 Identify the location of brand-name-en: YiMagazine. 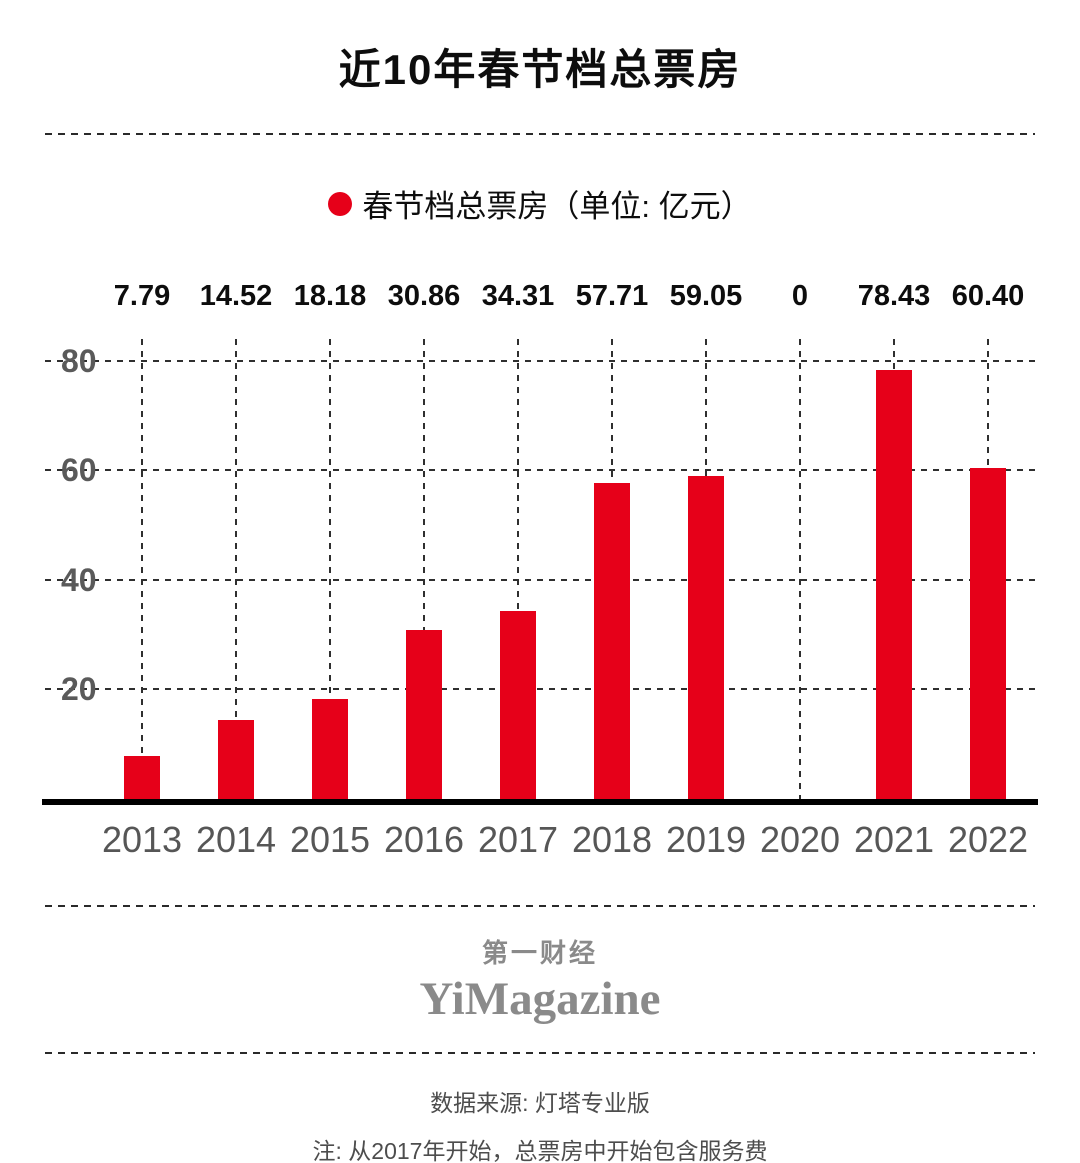
(540, 999).